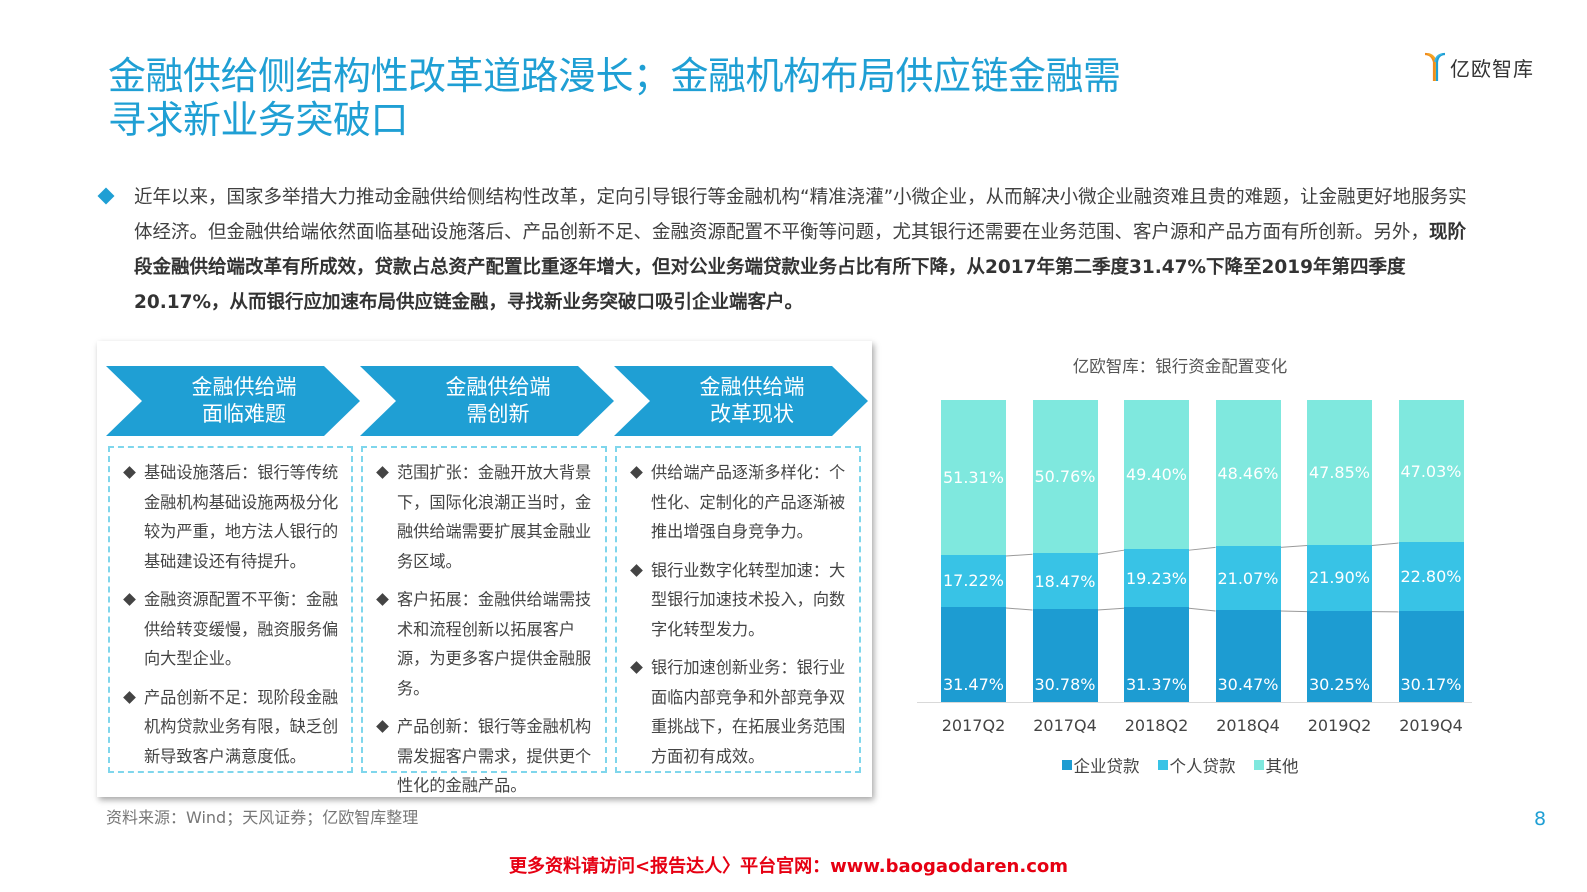 This screenshot has width=1587, height=892. Describe the element at coordinates (484, 517) in the screenshot. I see `list-item: 范围扩张：金融开放大背景下，国际化浪潮正当时，金融供给端需要扩展其金融业务区域。` at that location.